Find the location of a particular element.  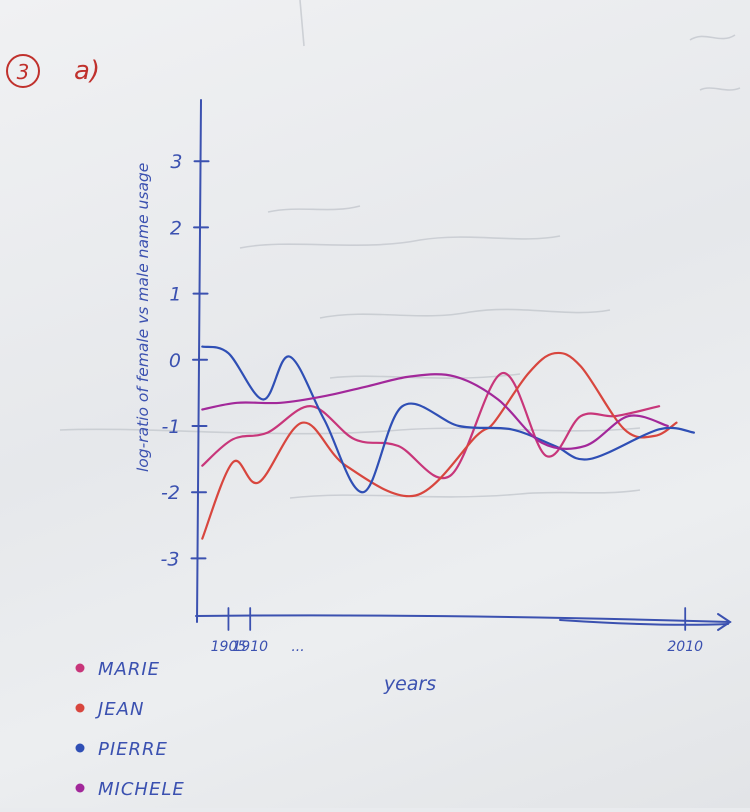

y-tick-label: -3 is located at coordinates (170, 559).